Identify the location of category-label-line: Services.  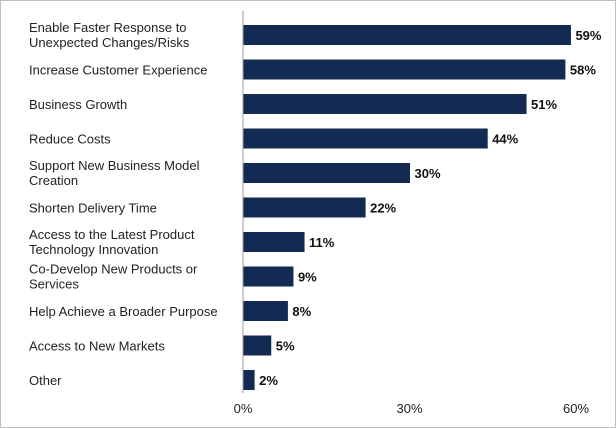
(54, 284).